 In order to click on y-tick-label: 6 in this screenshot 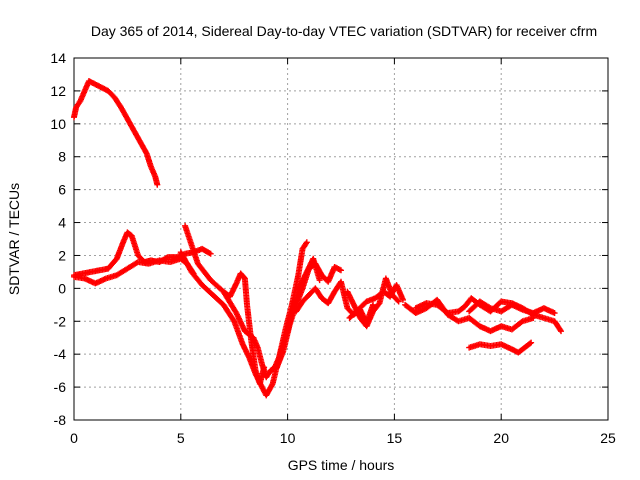, I will do `click(62, 190)`.